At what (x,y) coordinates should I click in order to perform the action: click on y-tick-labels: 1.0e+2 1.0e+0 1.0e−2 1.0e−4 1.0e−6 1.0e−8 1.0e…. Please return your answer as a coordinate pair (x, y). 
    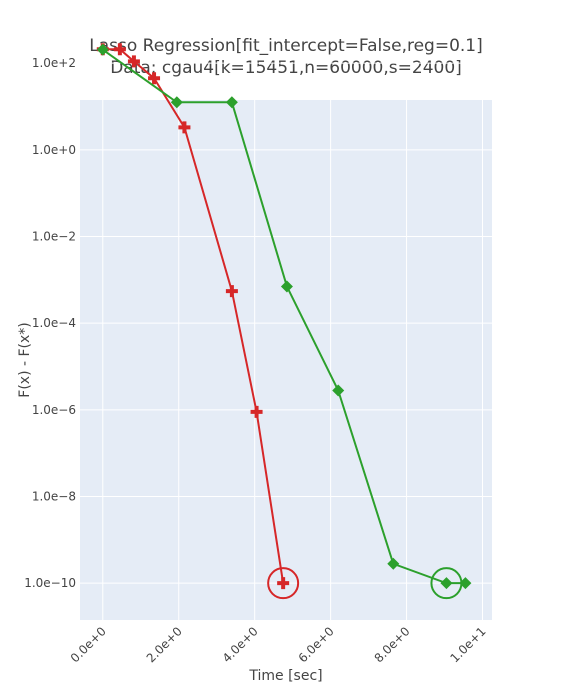
    Looking at the image, I should click on (50, 323).